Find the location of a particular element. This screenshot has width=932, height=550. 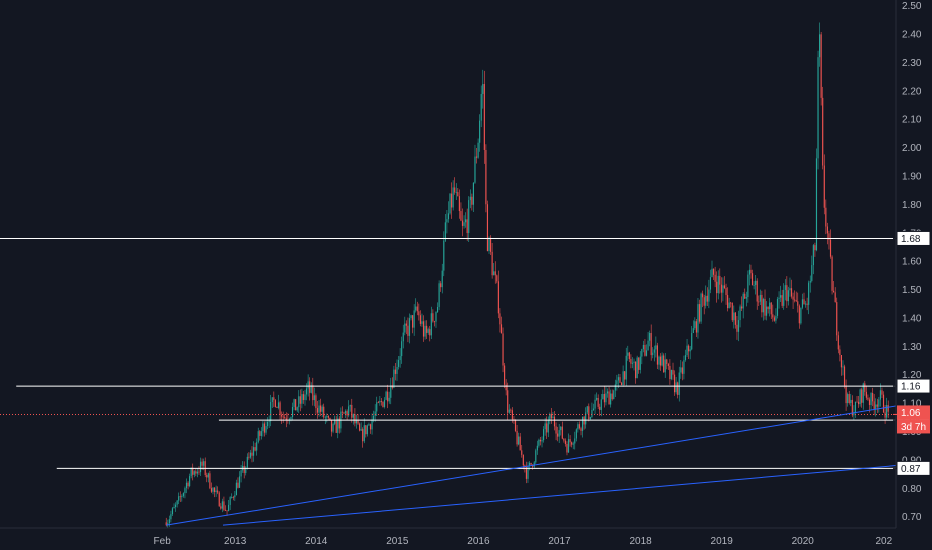

trend-line is located at coordinates (559, 495).